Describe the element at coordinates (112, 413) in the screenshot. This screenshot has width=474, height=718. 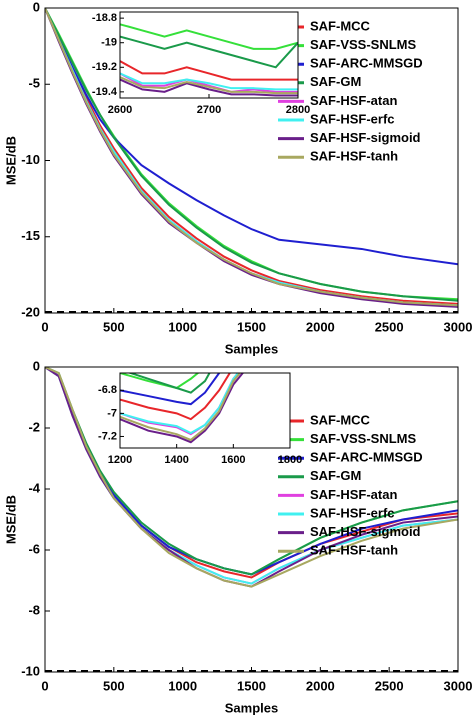
I see `inset-y-tick-label: -7` at that location.